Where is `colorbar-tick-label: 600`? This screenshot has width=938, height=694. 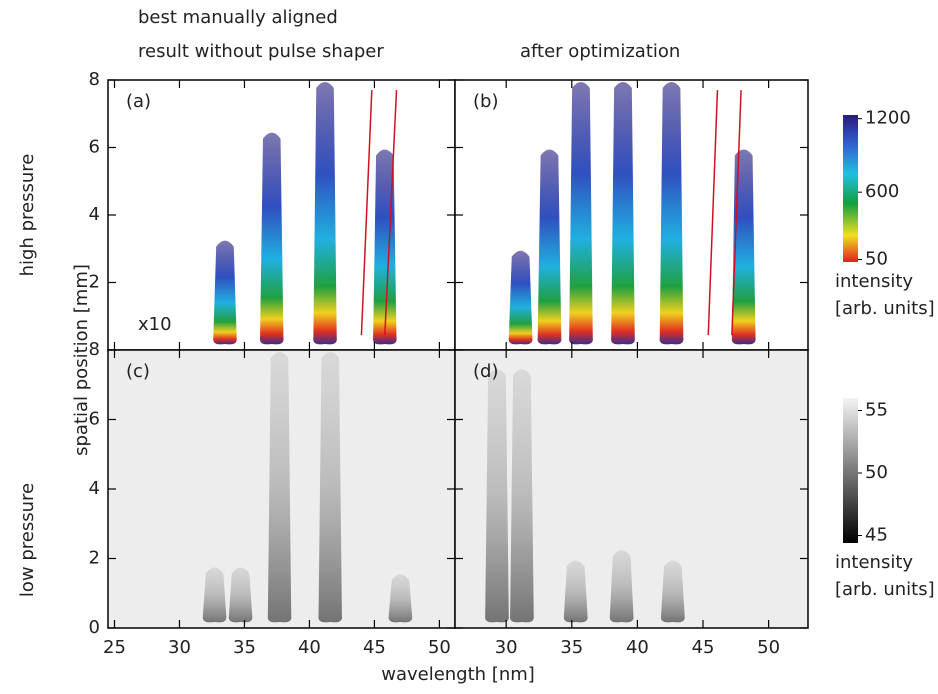
colorbar-tick-label: 600 is located at coordinates (882, 191).